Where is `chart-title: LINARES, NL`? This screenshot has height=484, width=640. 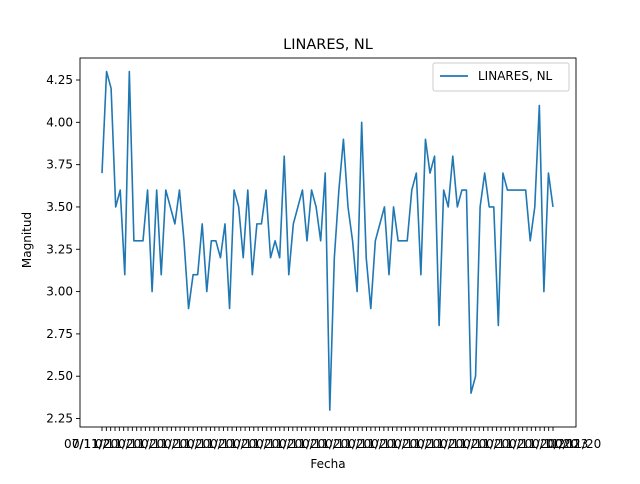 chart-title: LINARES, NL is located at coordinates (328, 45).